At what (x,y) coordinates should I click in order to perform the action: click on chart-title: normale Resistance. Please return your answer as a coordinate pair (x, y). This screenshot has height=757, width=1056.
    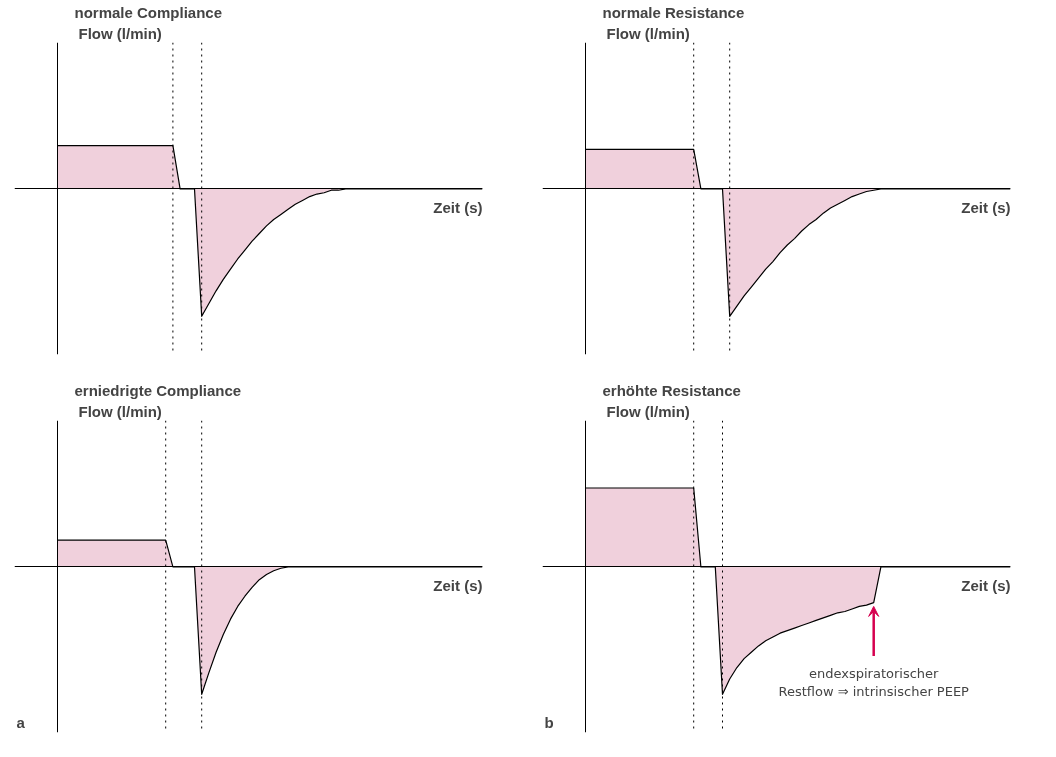
    Looking at the image, I should click on (673, 12).